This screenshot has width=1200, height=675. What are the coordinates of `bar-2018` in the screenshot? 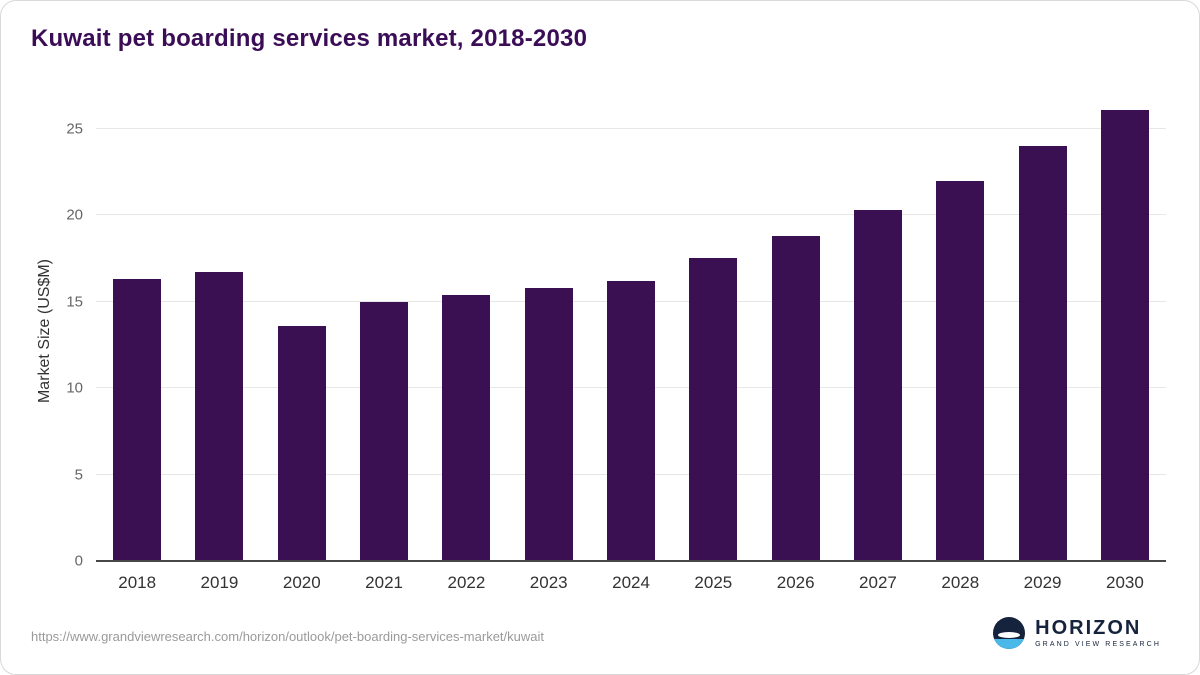 It's located at (137, 420).